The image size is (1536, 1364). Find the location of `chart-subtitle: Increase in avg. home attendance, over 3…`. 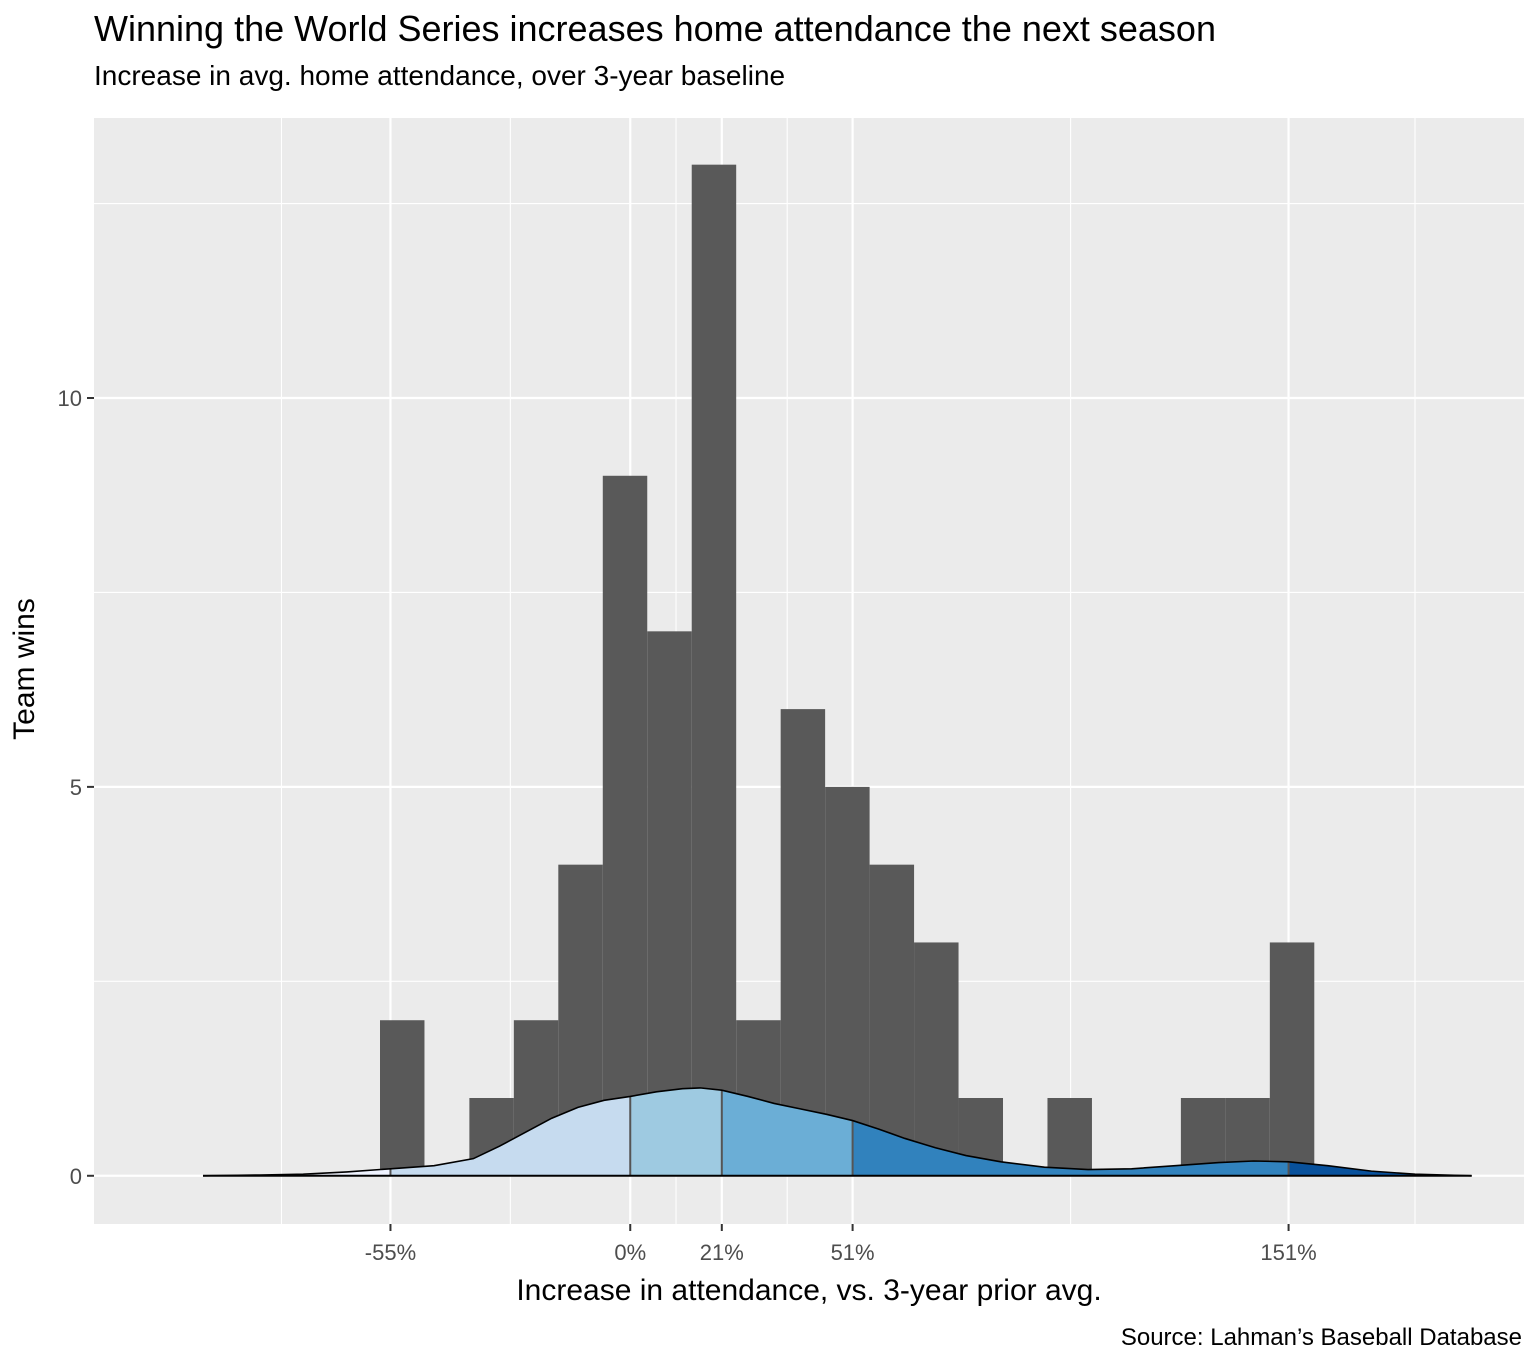

chart-subtitle: Increase in avg. home attendance, over 3… is located at coordinates (440, 75).